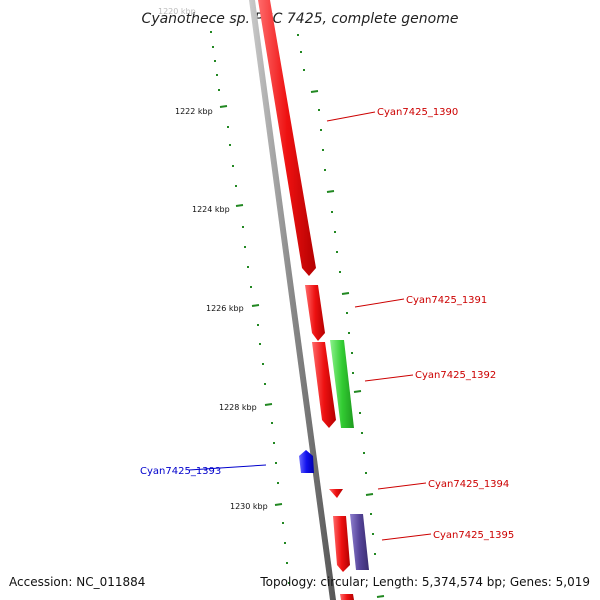 Image resolution: width=600 pixels, height=600 pixels. I want to click on gene-label-Cyan7425_1392: Cyan7425_1392, so click(455, 375).